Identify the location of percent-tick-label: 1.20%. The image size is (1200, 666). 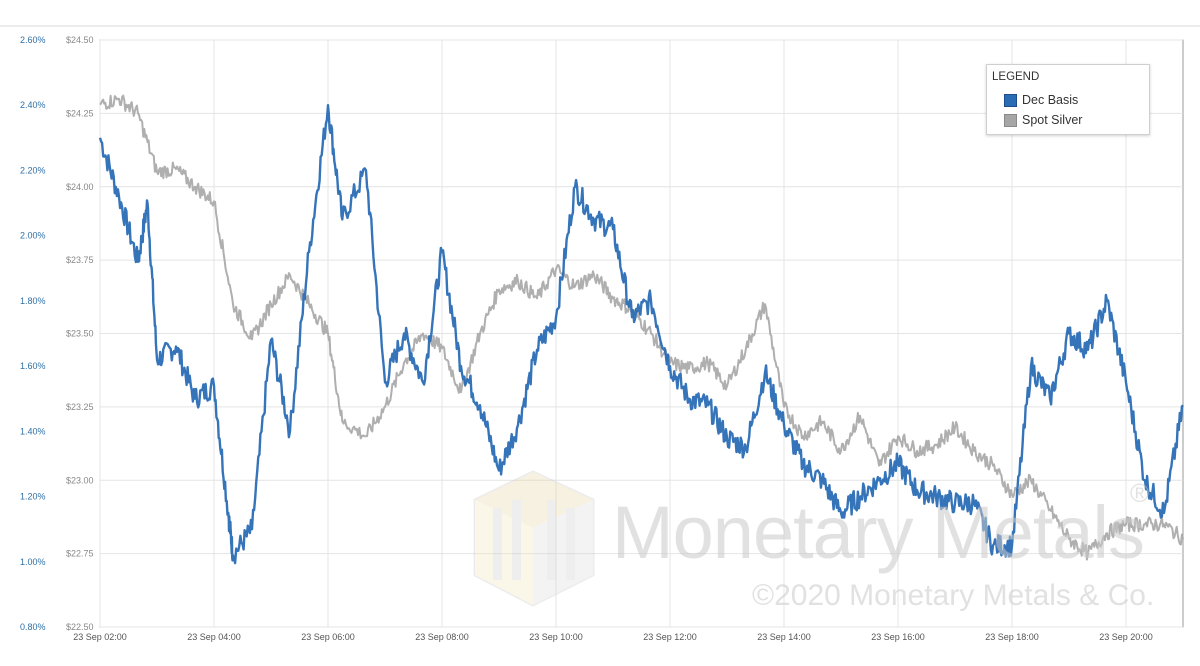
(33, 497).